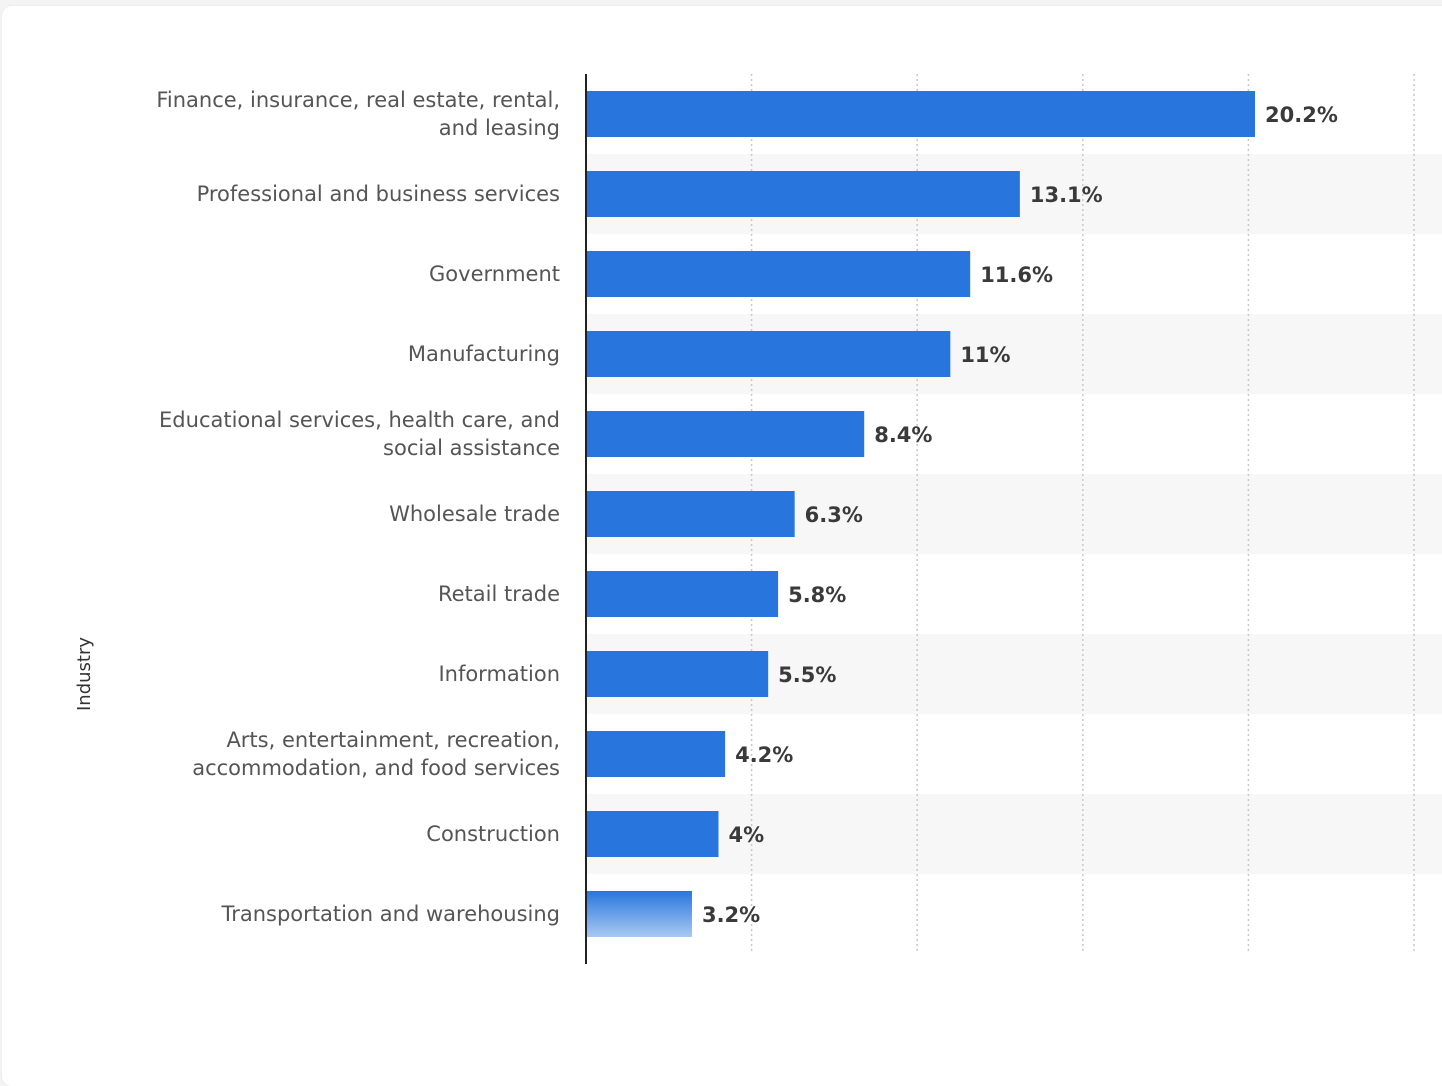  I want to click on category-label: Government, so click(494, 274).